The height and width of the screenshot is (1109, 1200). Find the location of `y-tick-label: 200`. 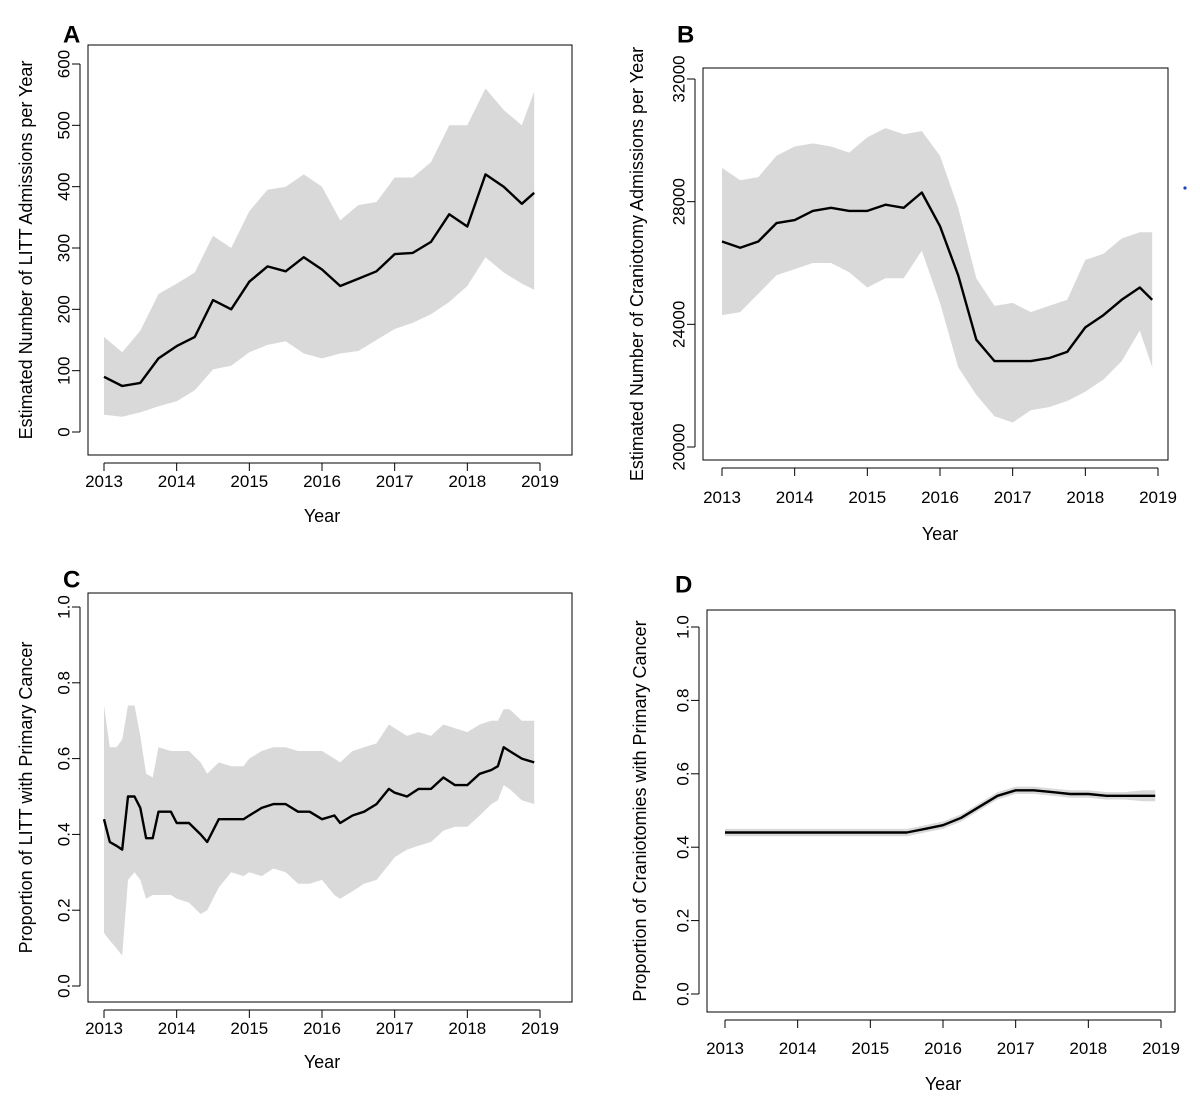

y-tick-label: 200 is located at coordinates (64, 309).